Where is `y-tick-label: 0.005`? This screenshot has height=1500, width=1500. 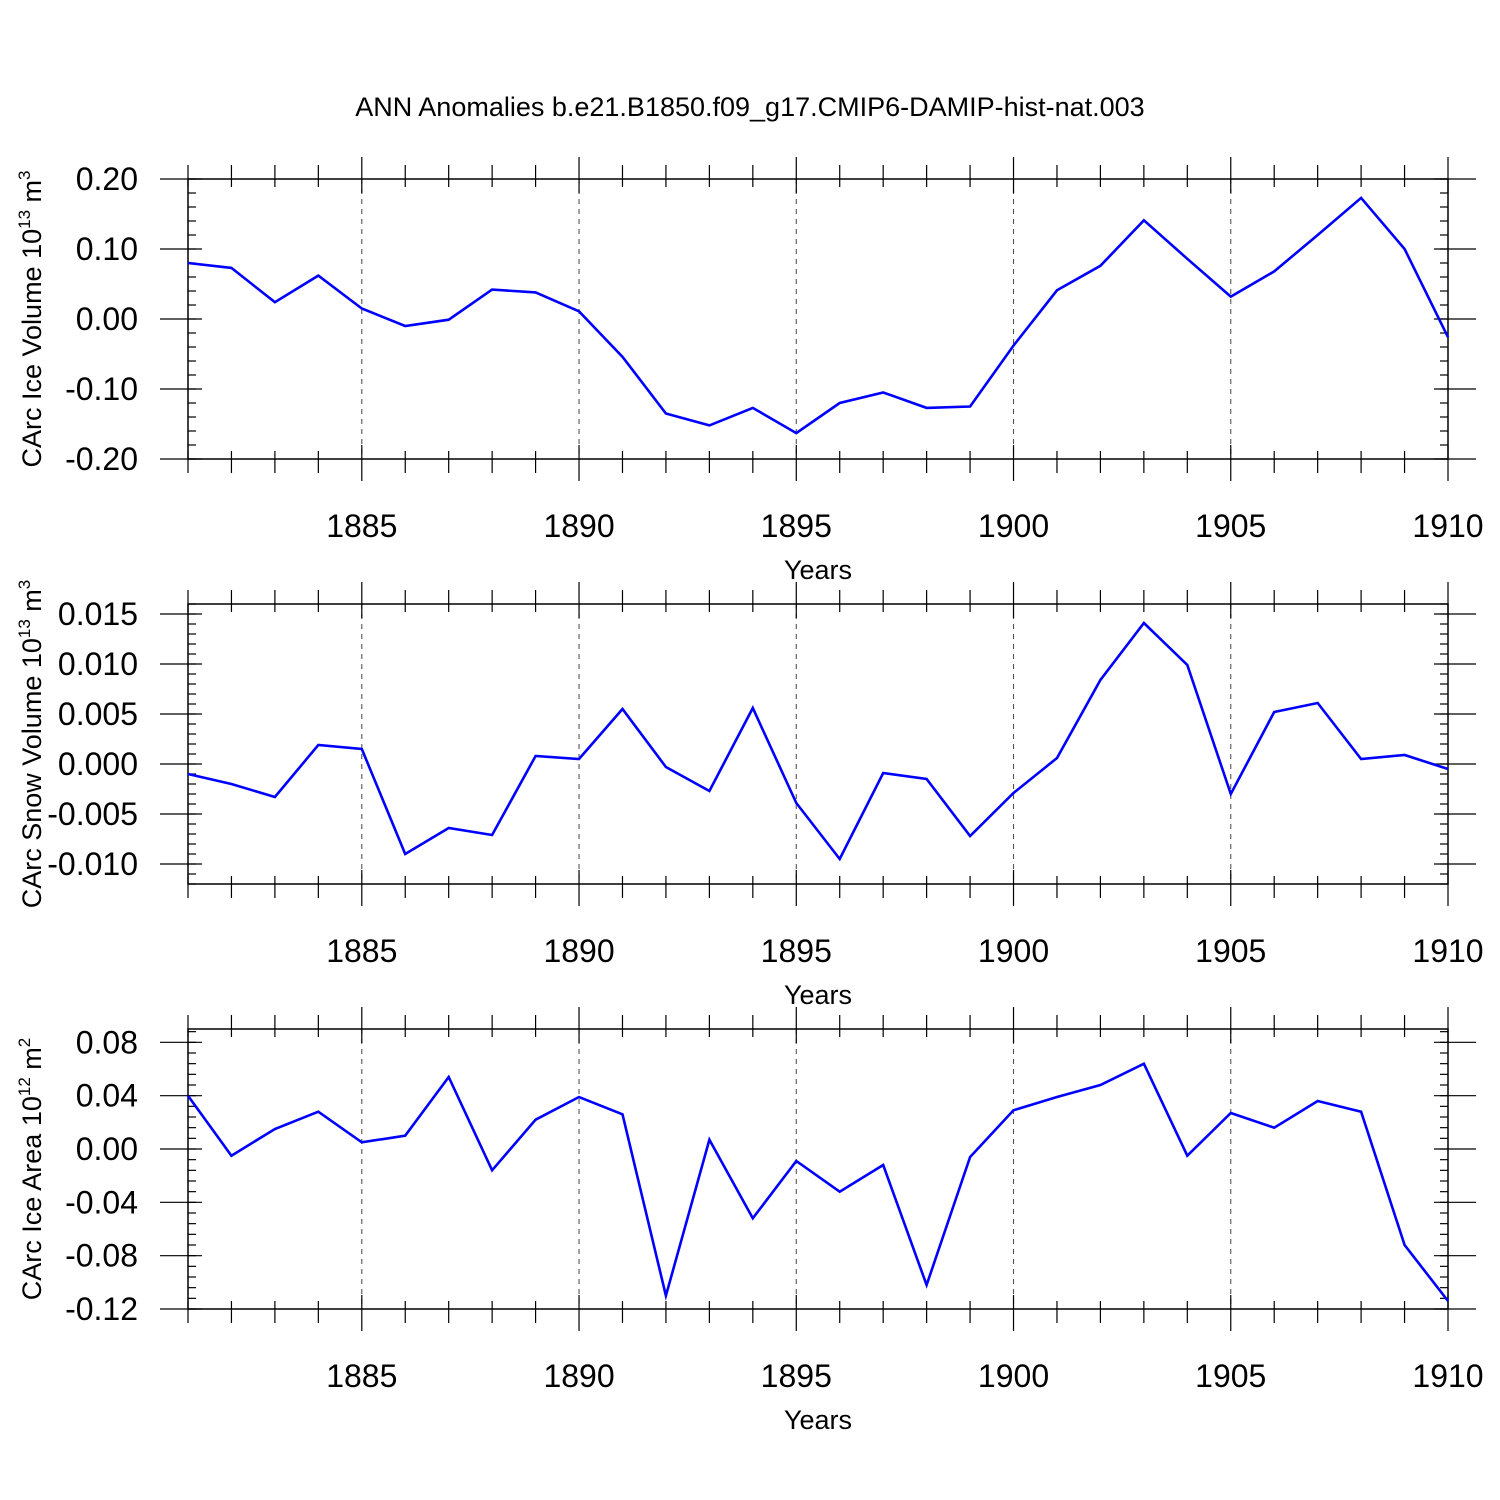 y-tick-label: 0.005 is located at coordinates (98, 714).